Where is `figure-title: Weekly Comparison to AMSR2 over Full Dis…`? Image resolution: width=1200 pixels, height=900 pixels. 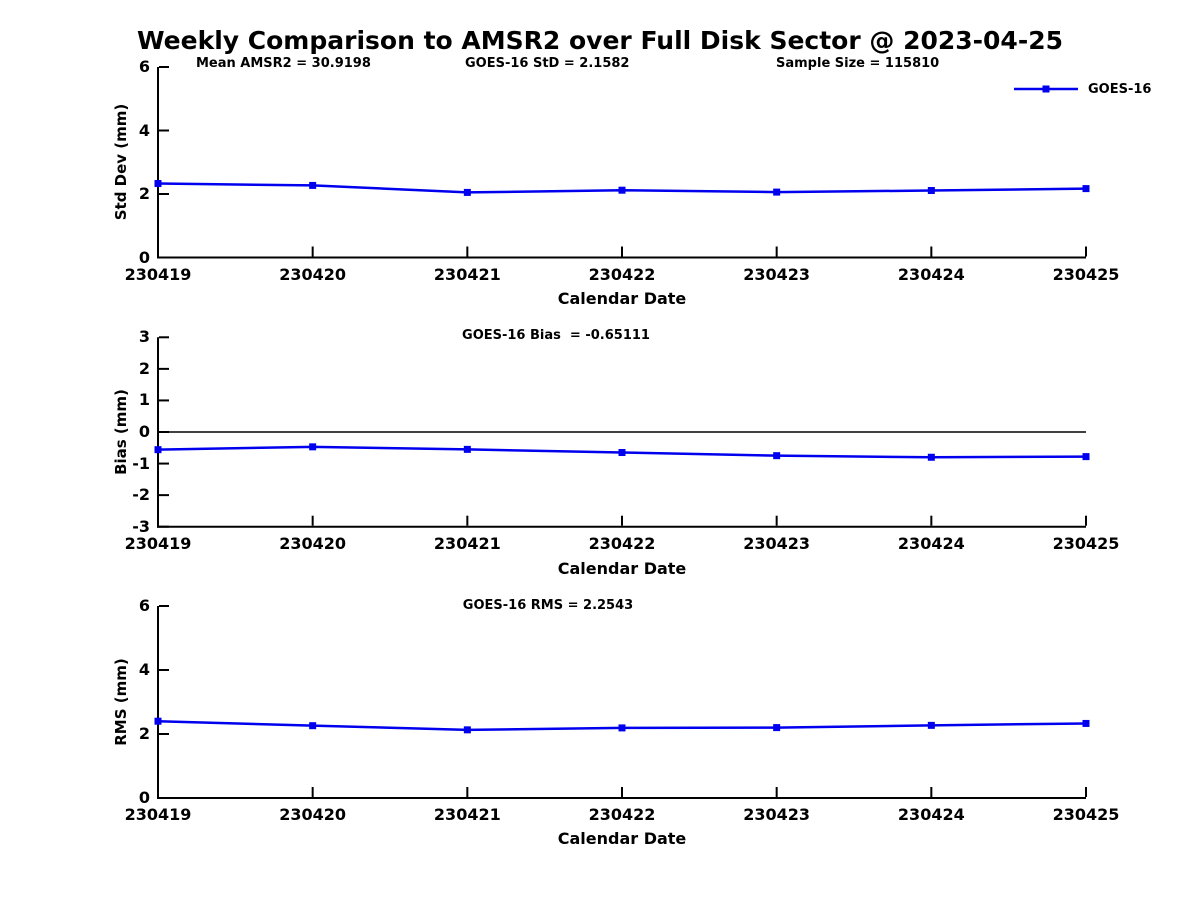 figure-title: Weekly Comparison to AMSR2 over Full Dis… is located at coordinates (599, 40).